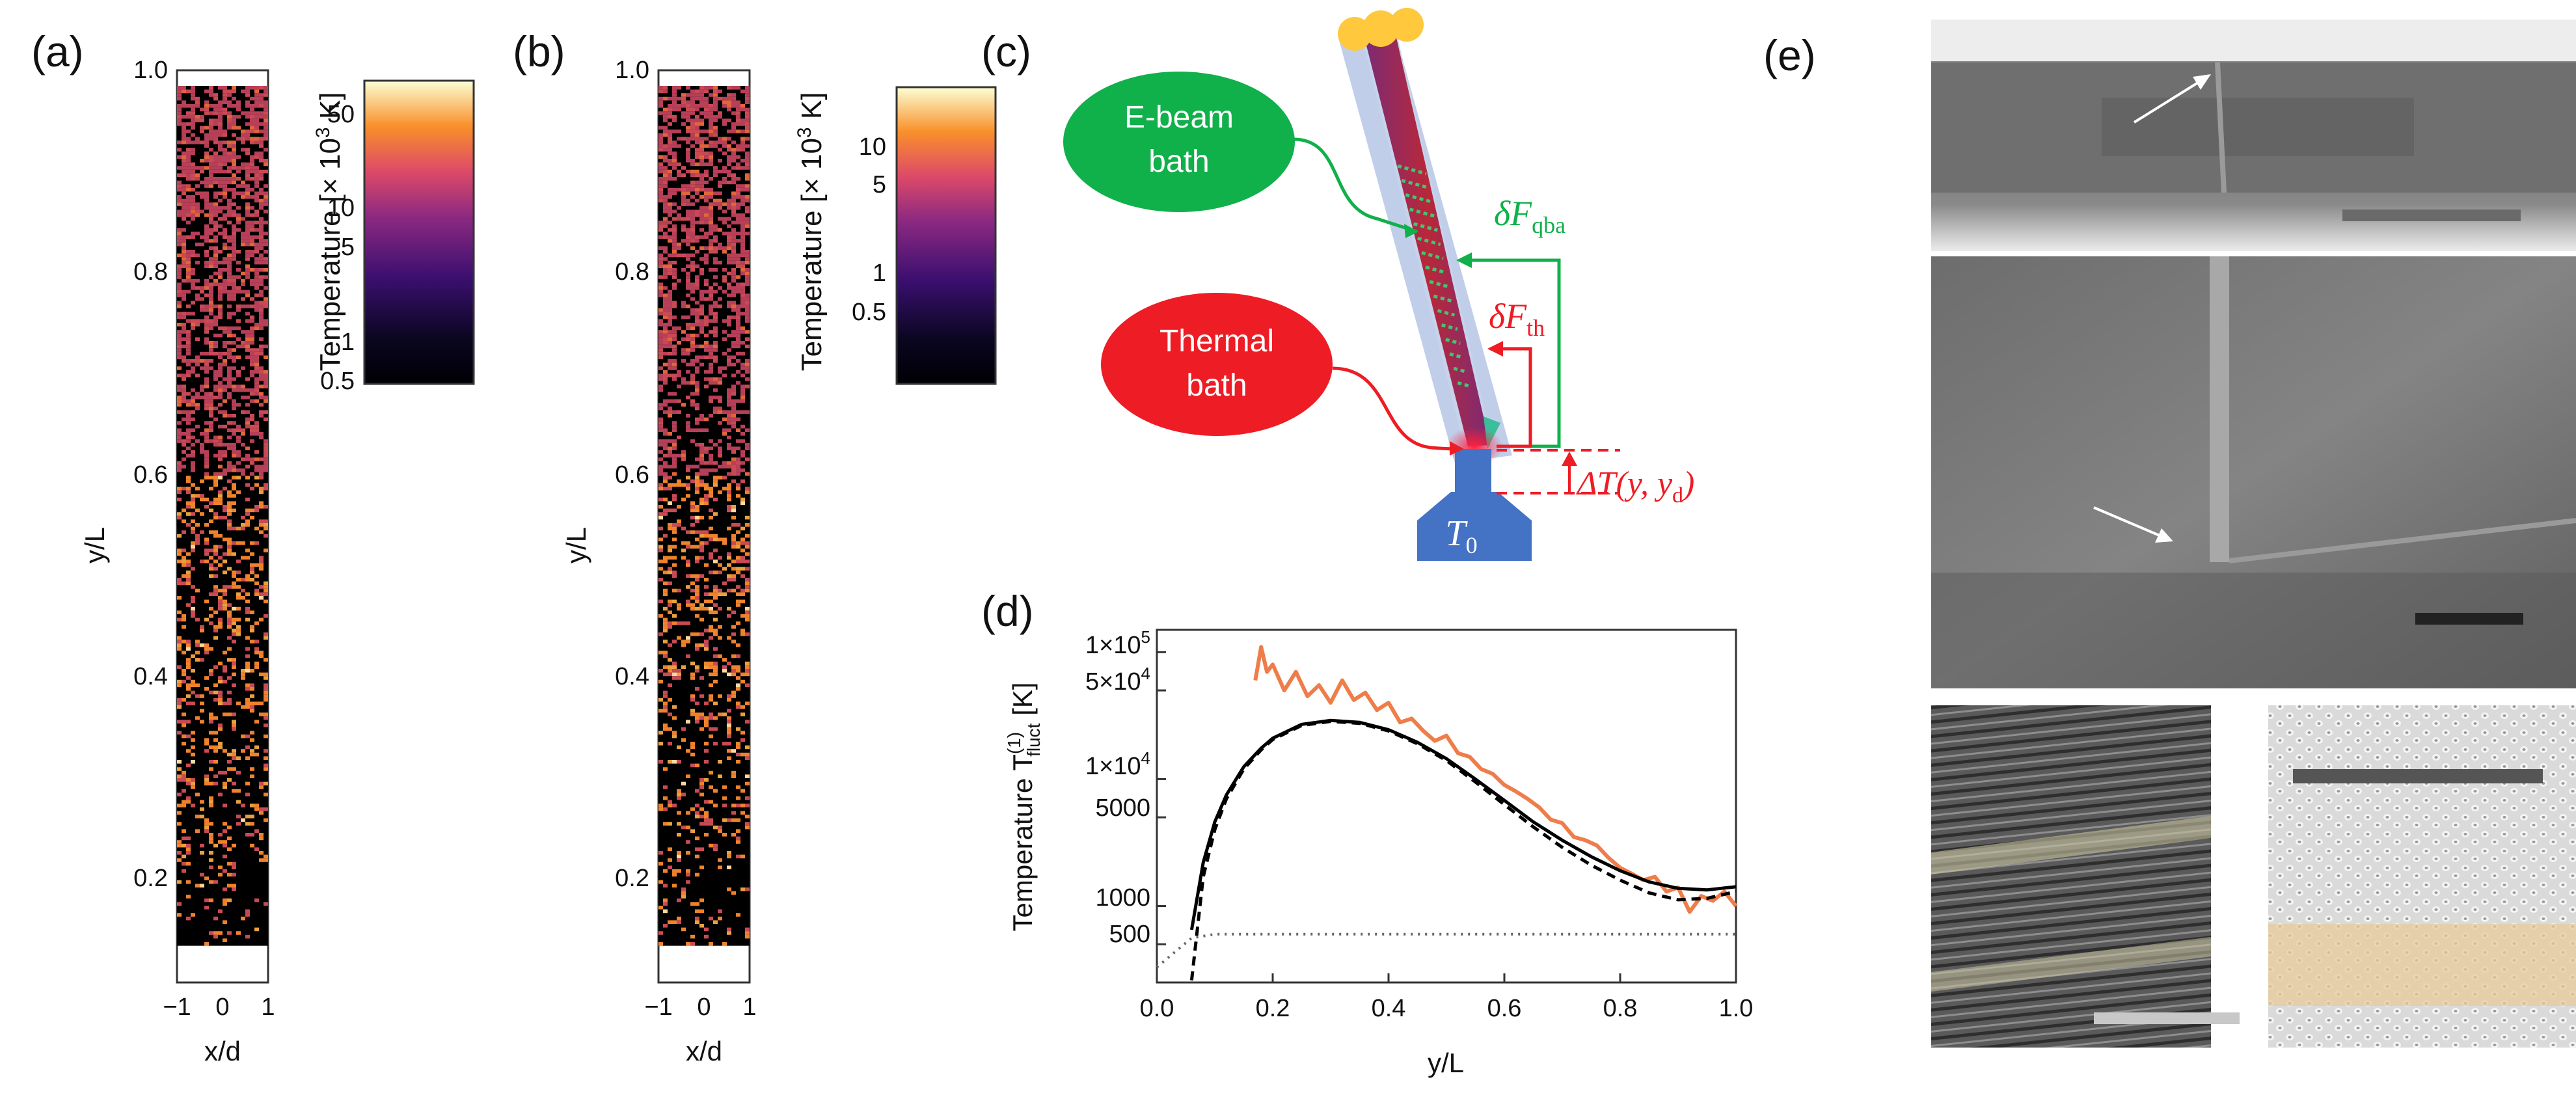 The width and height of the screenshot is (2576, 1097). What do you see at coordinates (1461, 535) in the screenshot?
I see `t0-label: T0` at bounding box center [1461, 535].